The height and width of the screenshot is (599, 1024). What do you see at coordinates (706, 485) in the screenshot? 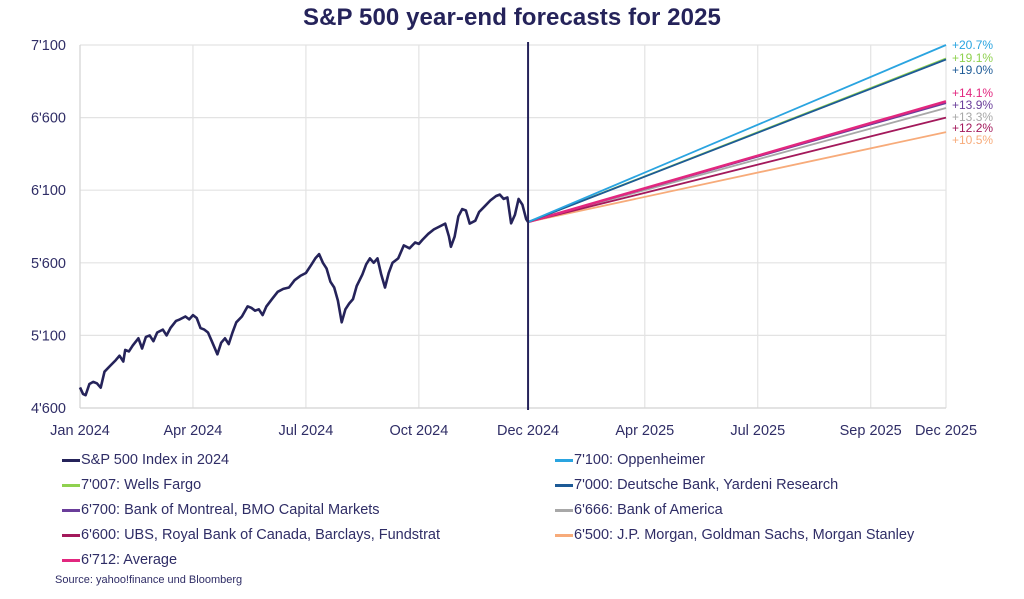
I see `legend-label: 7'000: Deutsche Bank, Yardeni Research` at bounding box center [706, 485].